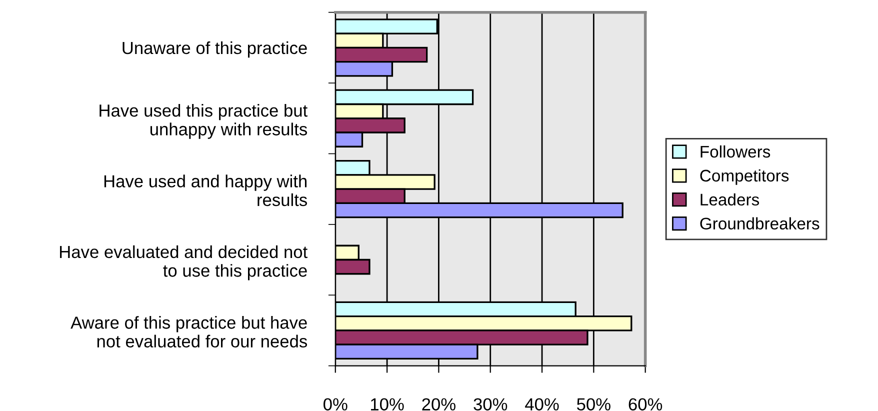 The image size is (878, 411). What do you see at coordinates (214, 49) in the screenshot?
I see `y-tick-label: Unaware of this practice` at bounding box center [214, 49].